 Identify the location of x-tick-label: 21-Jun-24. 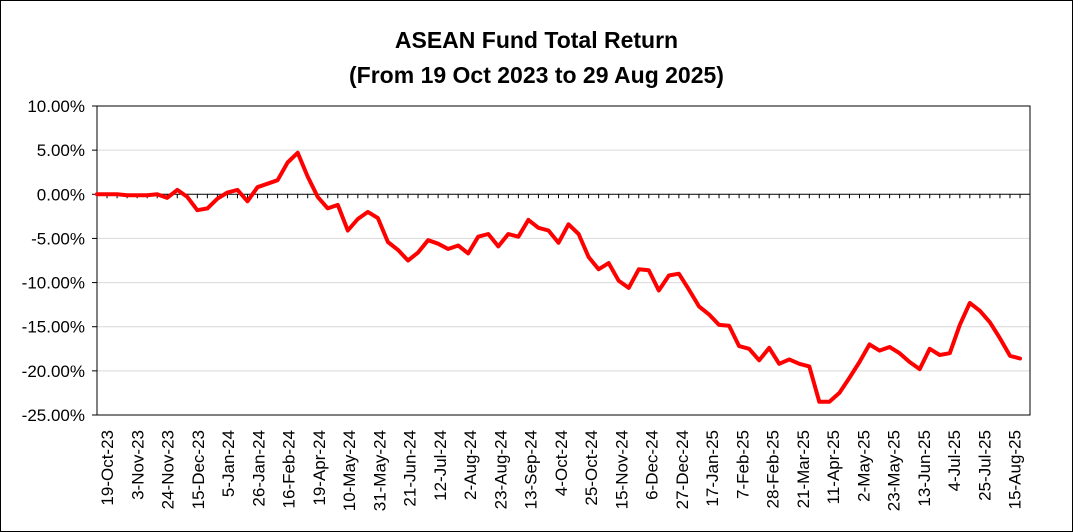
(410, 468).